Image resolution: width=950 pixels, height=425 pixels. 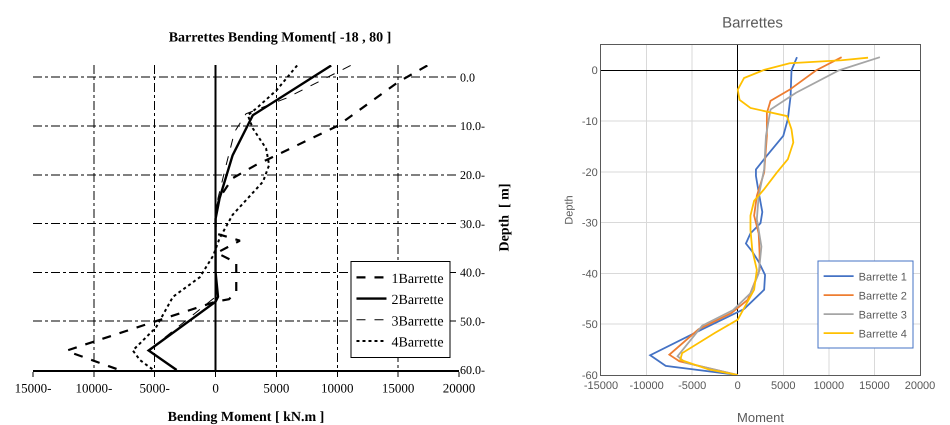 I want to click on legend-label: 4Barrette, so click(x=417, y=342).